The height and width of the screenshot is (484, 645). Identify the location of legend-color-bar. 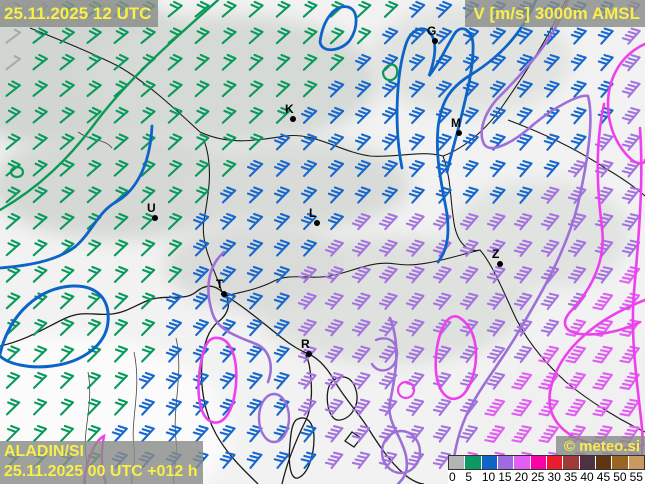
(546, 462).